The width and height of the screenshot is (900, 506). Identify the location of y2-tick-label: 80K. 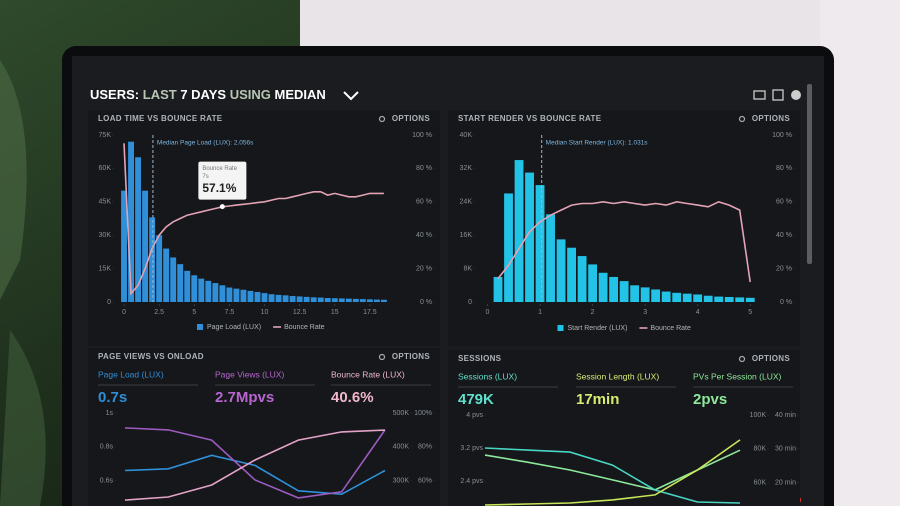
(760, 449).